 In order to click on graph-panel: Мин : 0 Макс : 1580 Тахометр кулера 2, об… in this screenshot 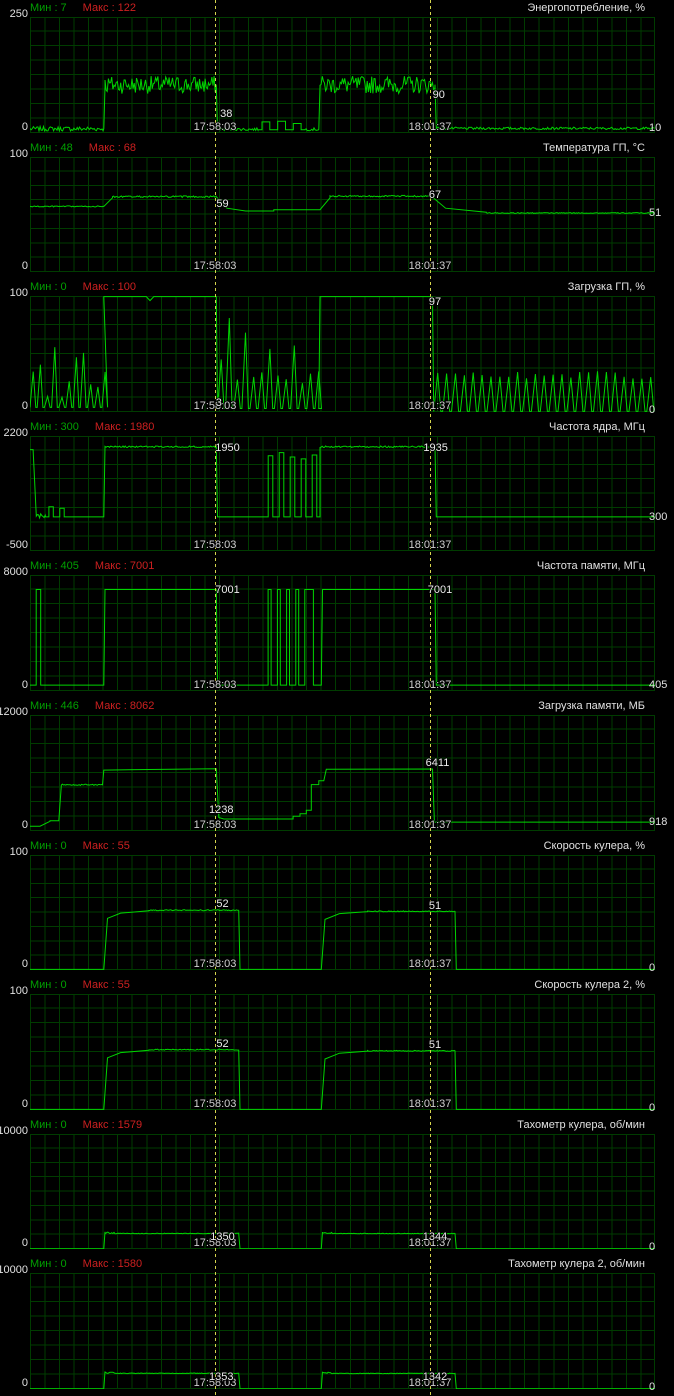, I will do `click(337, 1326)`.